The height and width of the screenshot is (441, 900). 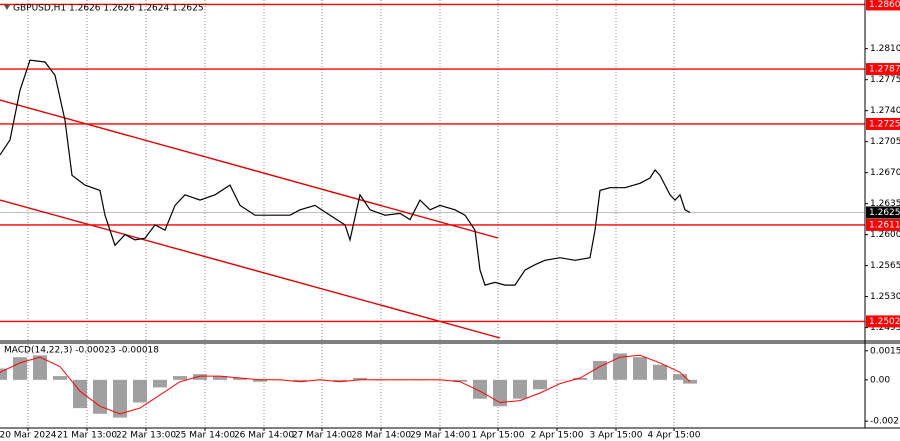 I want to click on x-tick-label: 28 Mar 14:00, so click(x=381, y=436).